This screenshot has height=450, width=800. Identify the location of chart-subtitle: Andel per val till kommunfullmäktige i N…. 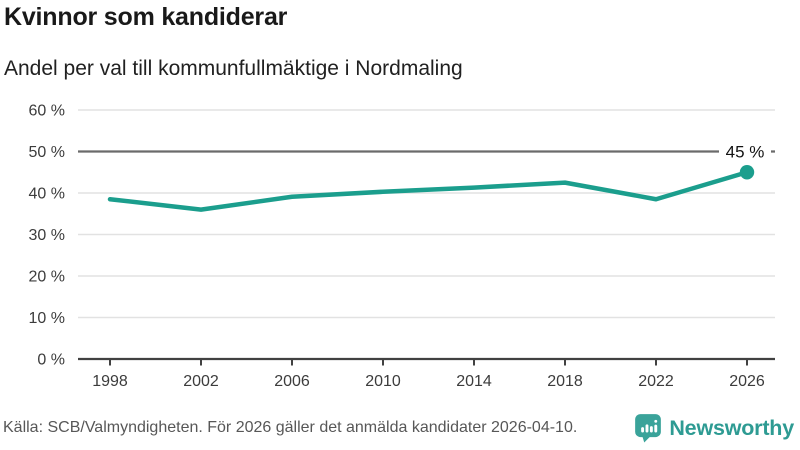
(233, 68).